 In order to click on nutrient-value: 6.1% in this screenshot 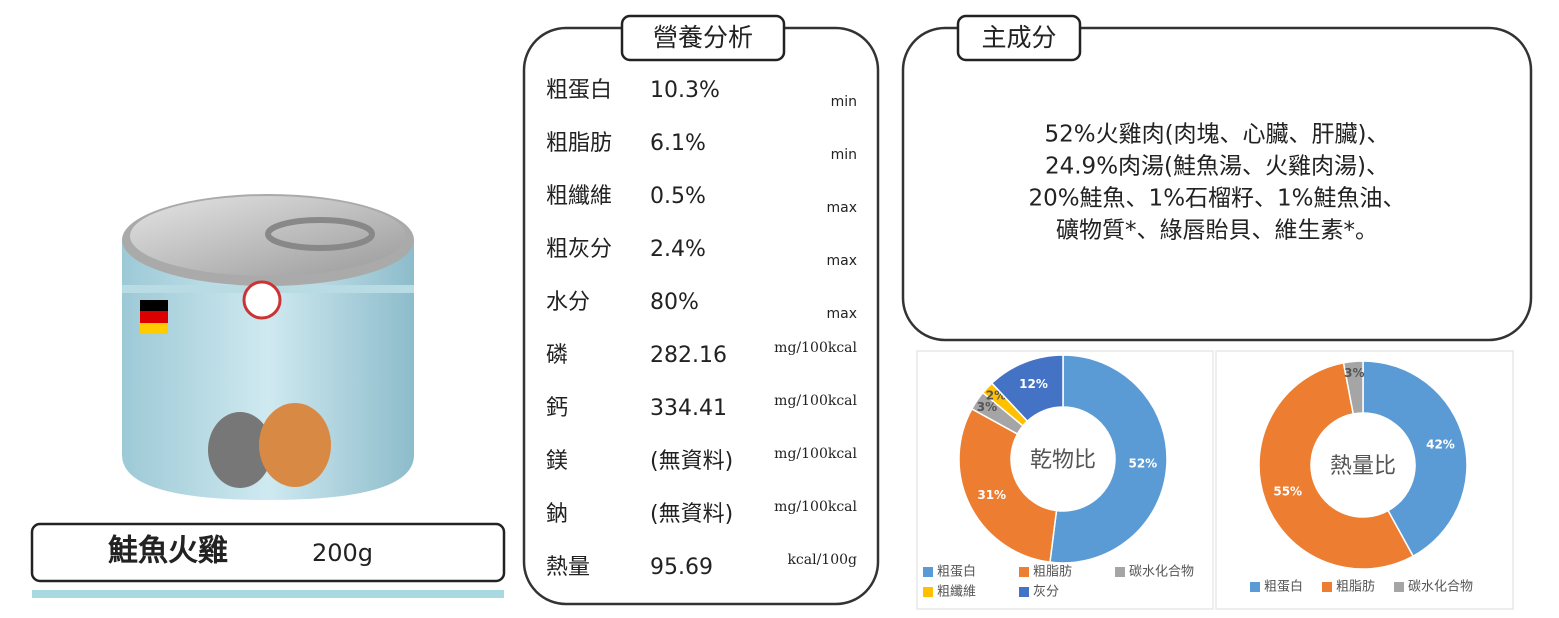, I will do `click(678, 143)`.